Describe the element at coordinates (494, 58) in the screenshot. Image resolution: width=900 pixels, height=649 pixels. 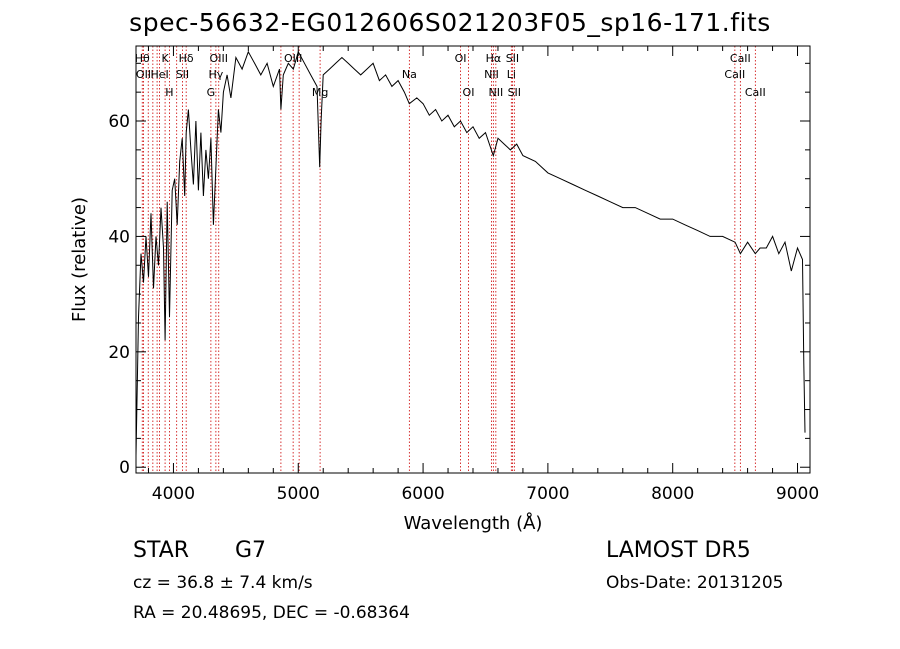
I see `line-marker-label: Hα` at that location.